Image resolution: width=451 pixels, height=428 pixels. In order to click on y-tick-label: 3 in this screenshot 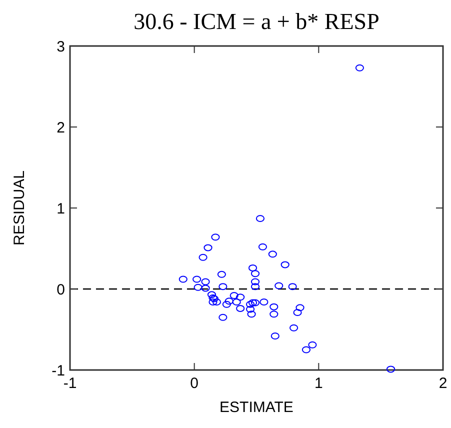, I will do `click(60, 47)`.